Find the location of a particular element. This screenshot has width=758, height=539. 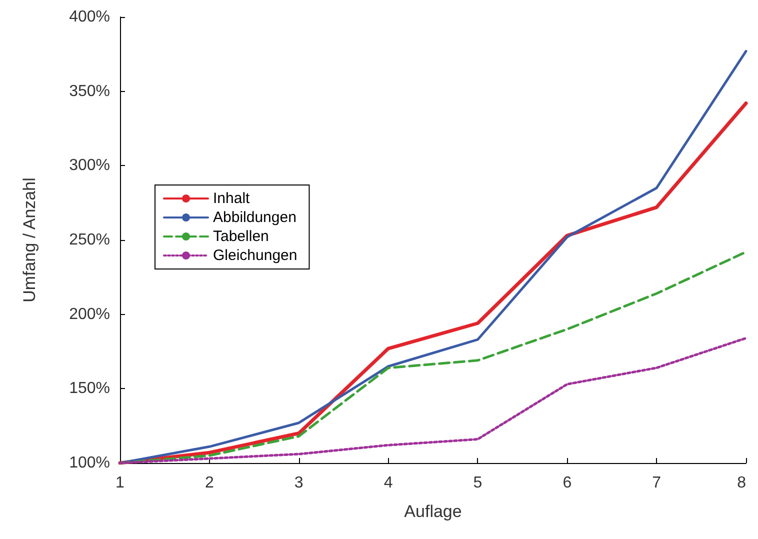

legend-label: Gleichungen is located at coordinates (255, 255).